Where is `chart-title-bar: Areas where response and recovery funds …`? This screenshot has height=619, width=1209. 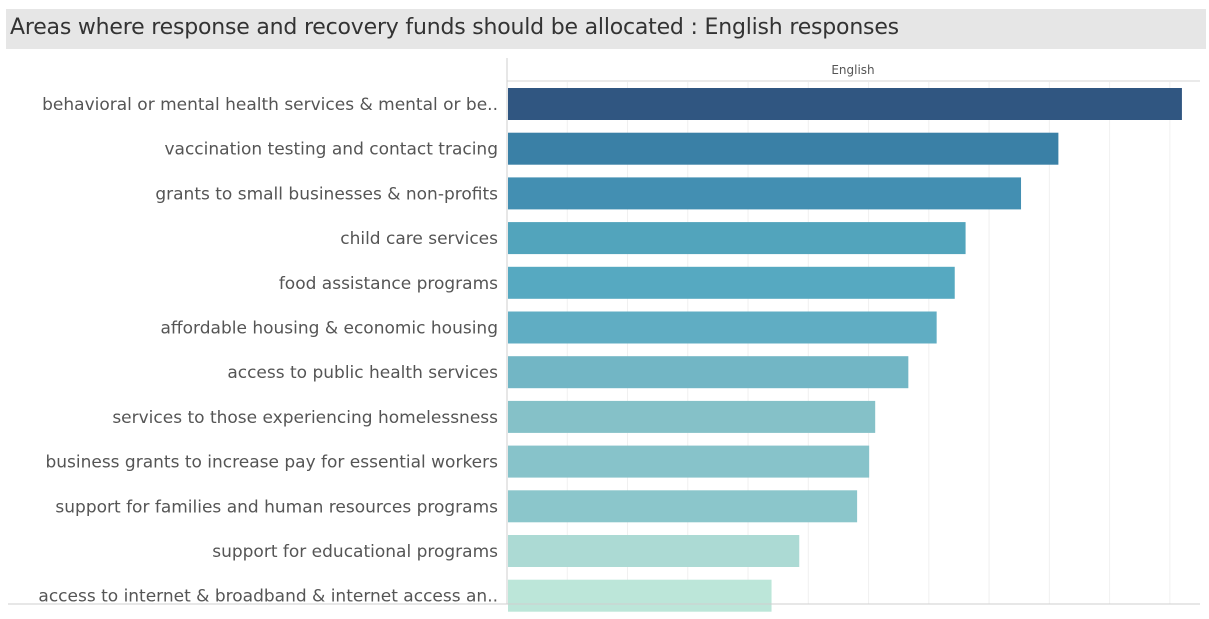
chart-title-bar: Areas where response and recovery funds … is located at coordinates (606, 29).